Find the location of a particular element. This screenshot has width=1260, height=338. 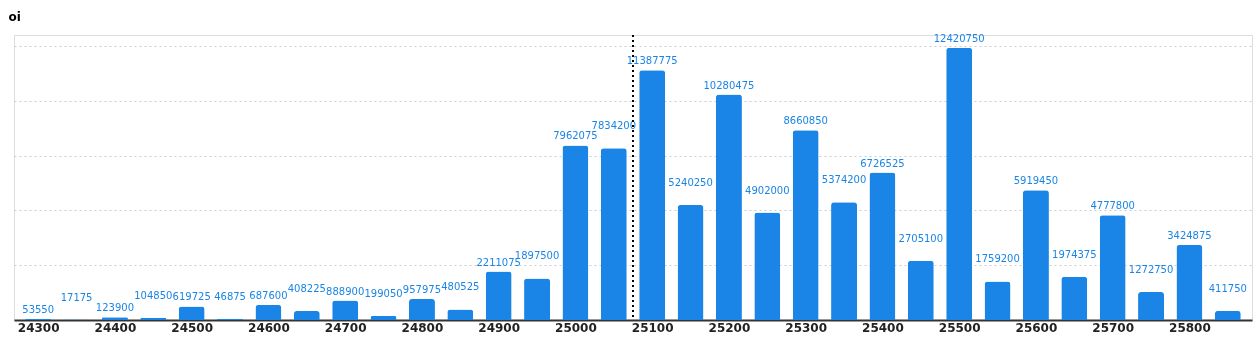

x-tick-label: 25300 is located at coordinates (806, 327).